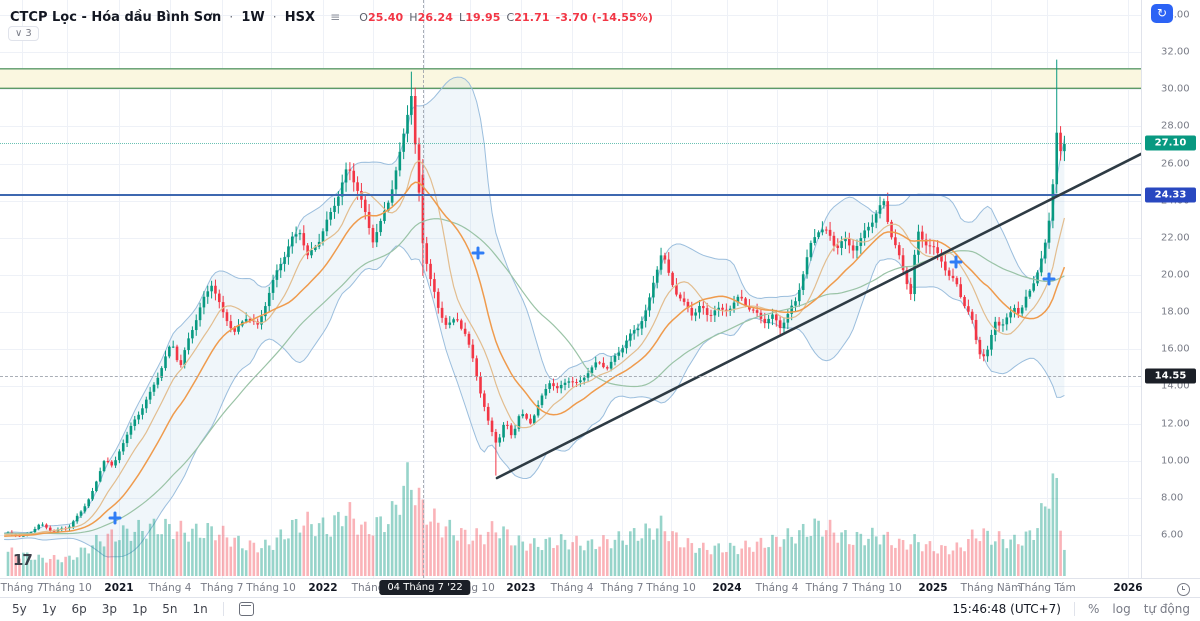 The height and width of the screenshot is (621, 1200). I want to click on price-badge: 24.33, so click(1170, 195).